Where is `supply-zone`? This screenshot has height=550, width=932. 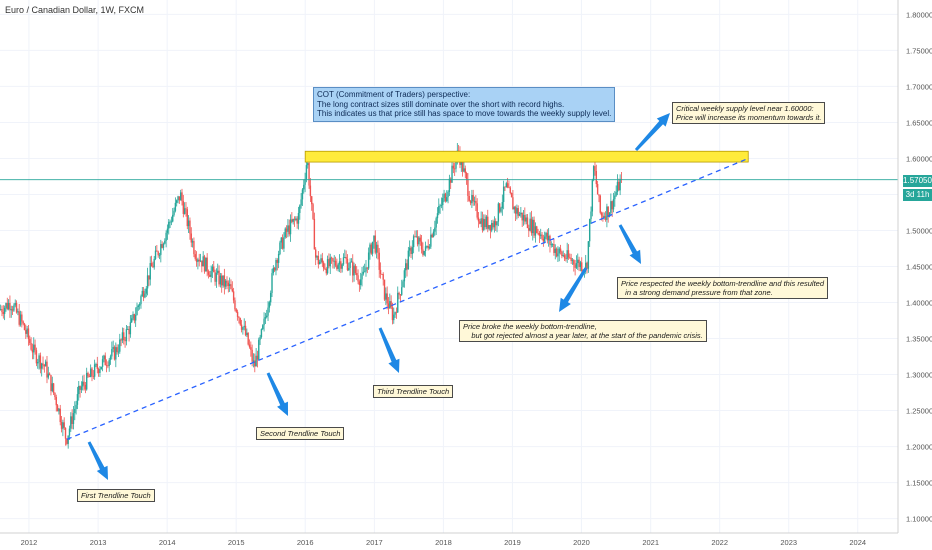
supply-zone is located at coordinates (526, 156).